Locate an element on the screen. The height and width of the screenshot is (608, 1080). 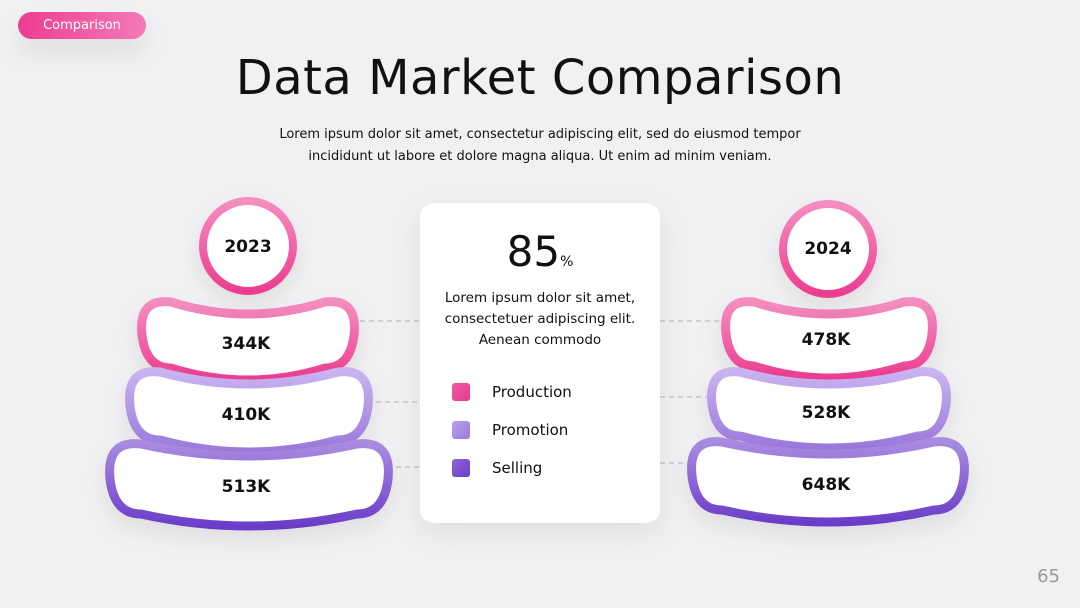
legend-label: Promotion is located at coordinates (530, 430).